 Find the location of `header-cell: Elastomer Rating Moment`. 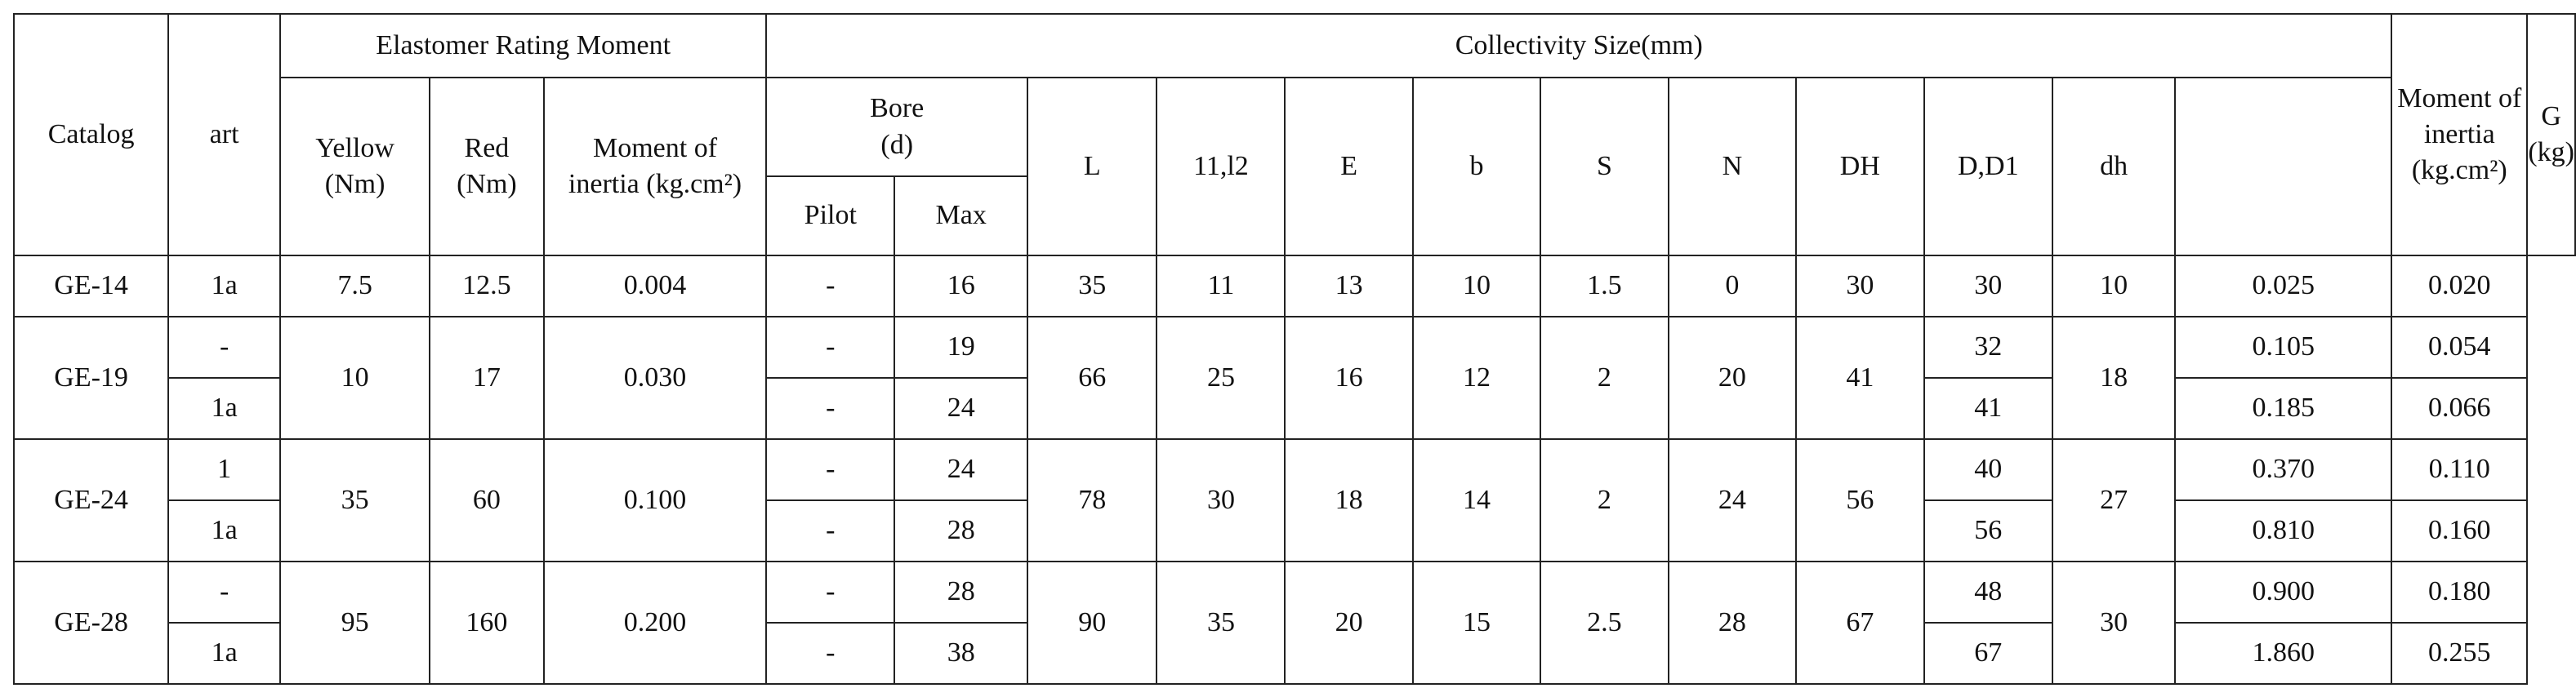

header-cell: Elastomer Rating Moment is located at coordinates (523, 45).